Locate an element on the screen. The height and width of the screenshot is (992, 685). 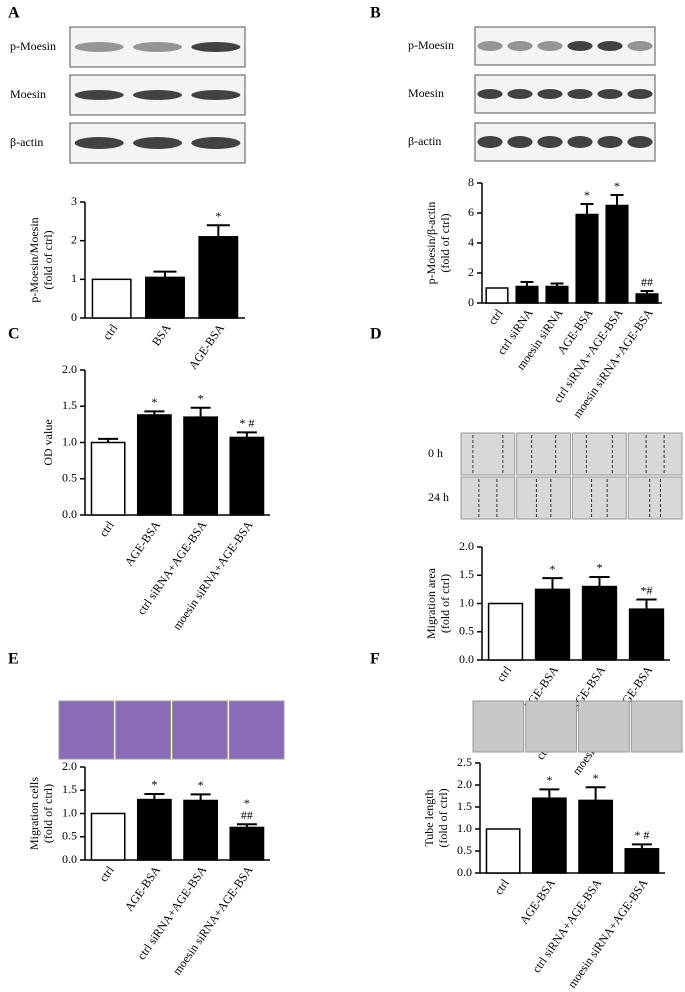
blot-label: p-Moesin is located at coordinates (431, 45).